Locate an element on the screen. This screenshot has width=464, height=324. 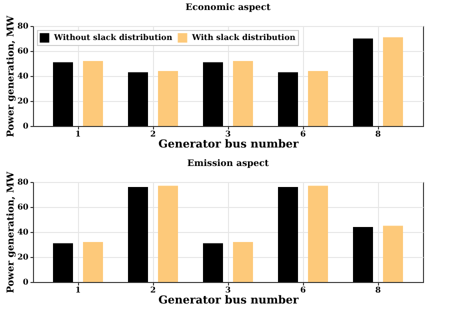
chart-title: Economic aspect is located at coordinates (229, 8).